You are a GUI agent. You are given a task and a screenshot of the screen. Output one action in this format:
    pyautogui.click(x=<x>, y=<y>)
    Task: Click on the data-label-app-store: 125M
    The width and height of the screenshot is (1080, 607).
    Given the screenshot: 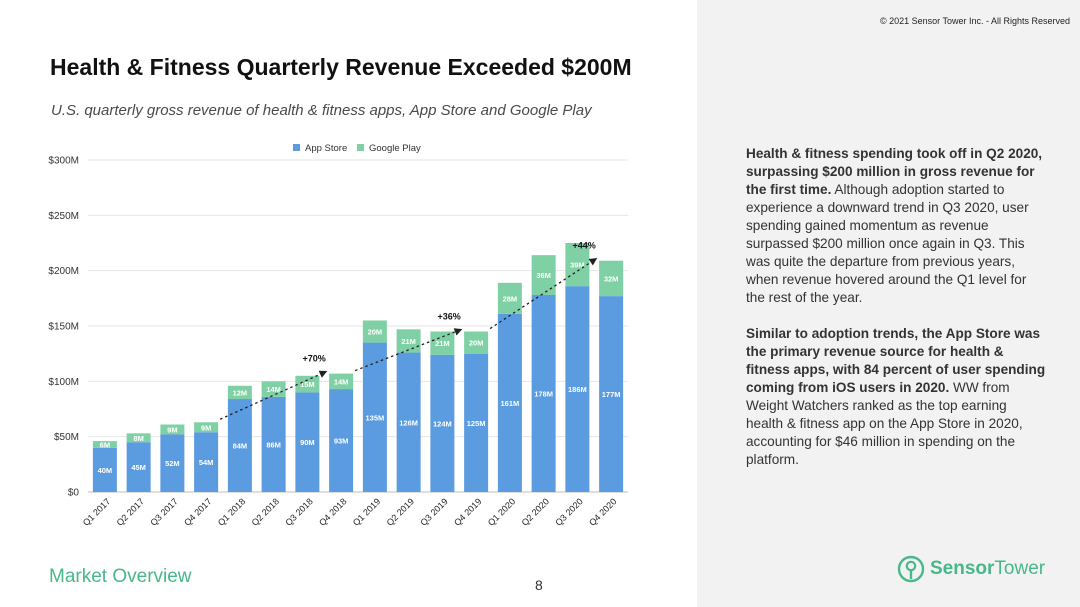 What is the action you would take?
    pyautogui.click(x=476, y=423)
    